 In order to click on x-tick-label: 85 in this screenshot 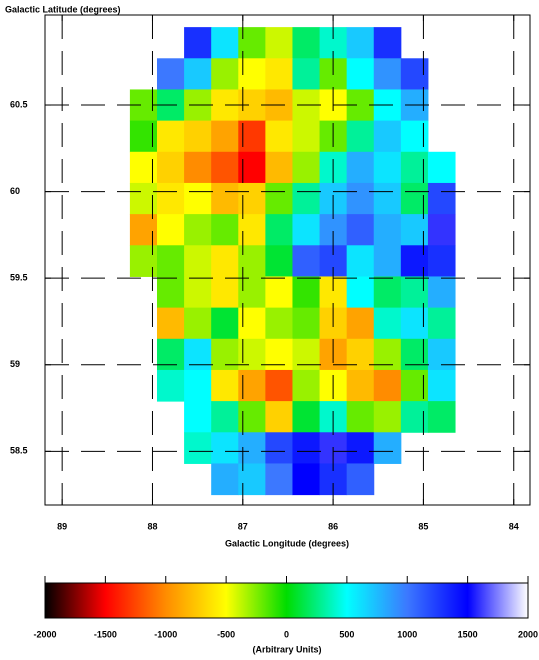, I will do `click(423, 526)`.